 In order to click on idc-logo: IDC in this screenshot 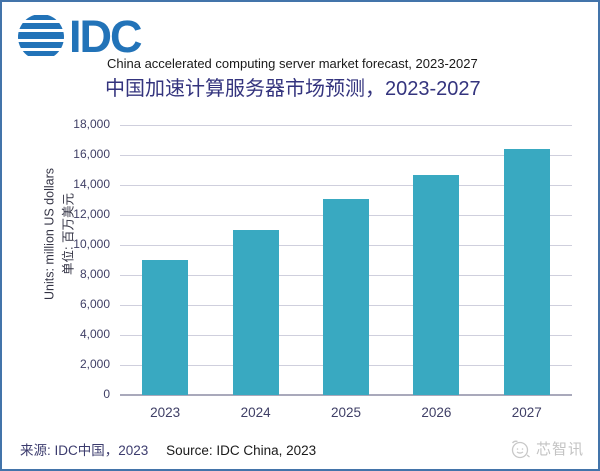, I will do `click(79, 36)`.